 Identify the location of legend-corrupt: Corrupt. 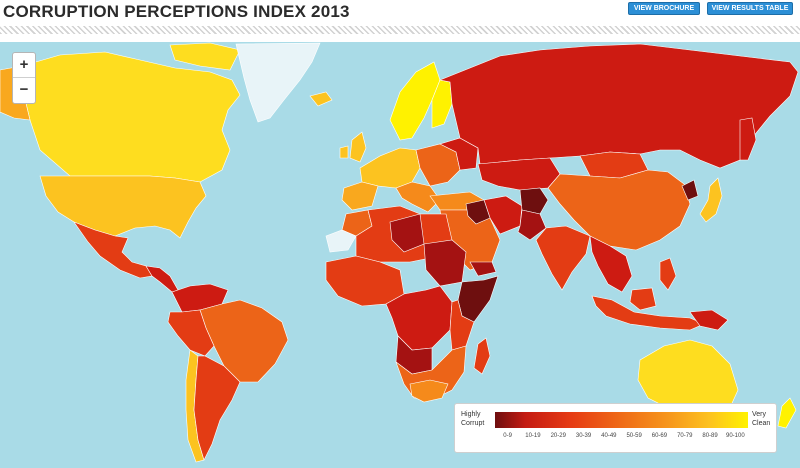
(473, 423).